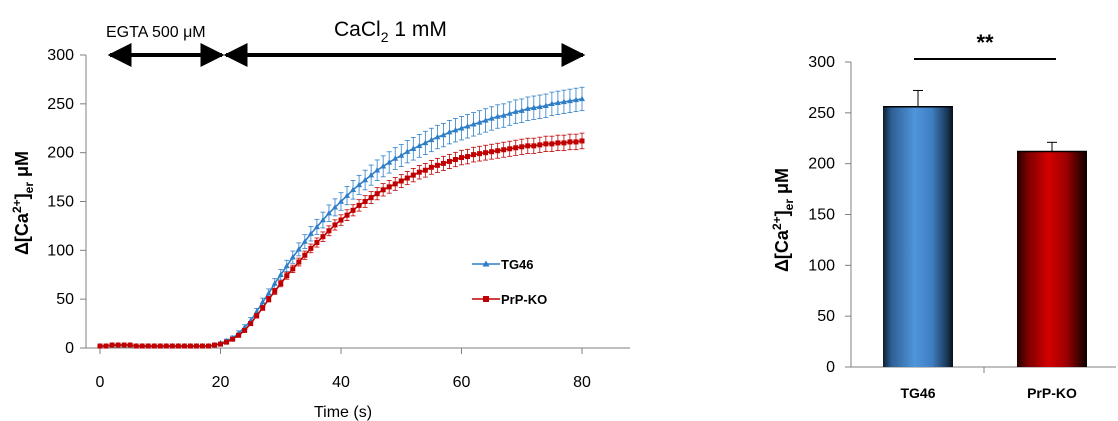  What do you see at coordinates (821, 62) in the screenshot?
I see `bar-y-tick-label: 300` at bounding box center [821, 62].